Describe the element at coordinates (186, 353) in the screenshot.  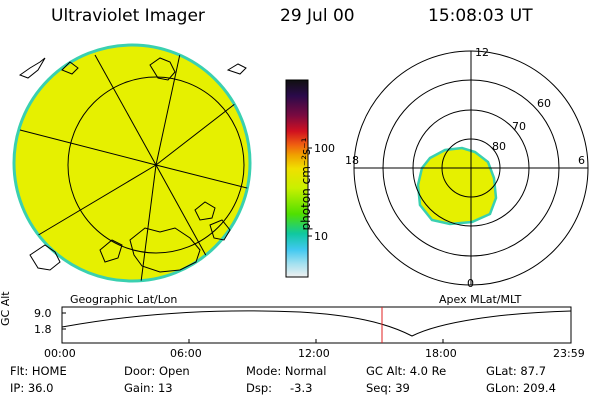
I see `timeline-xtick-1: 06:00` at that location.